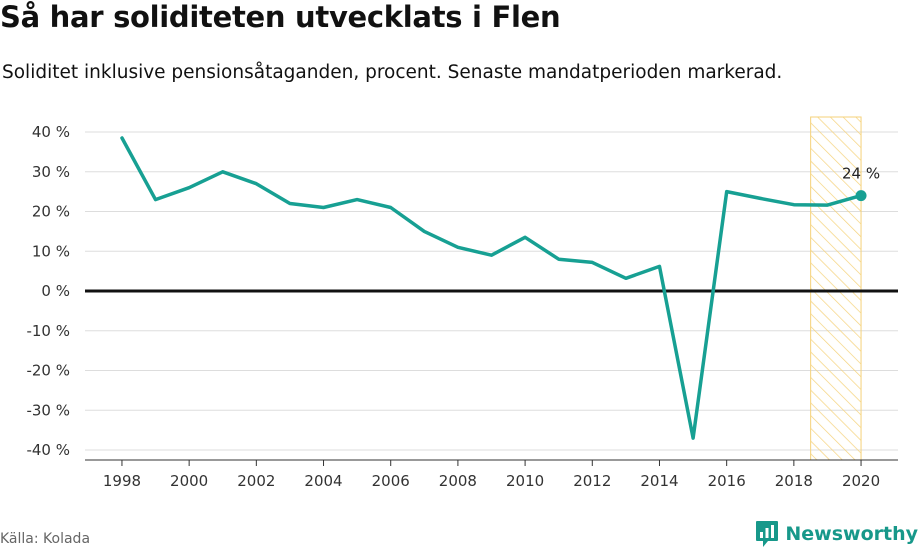 The image size is (920, 552). I want to click on newsworthy-logo: Newsworthy, so click(836, 534).